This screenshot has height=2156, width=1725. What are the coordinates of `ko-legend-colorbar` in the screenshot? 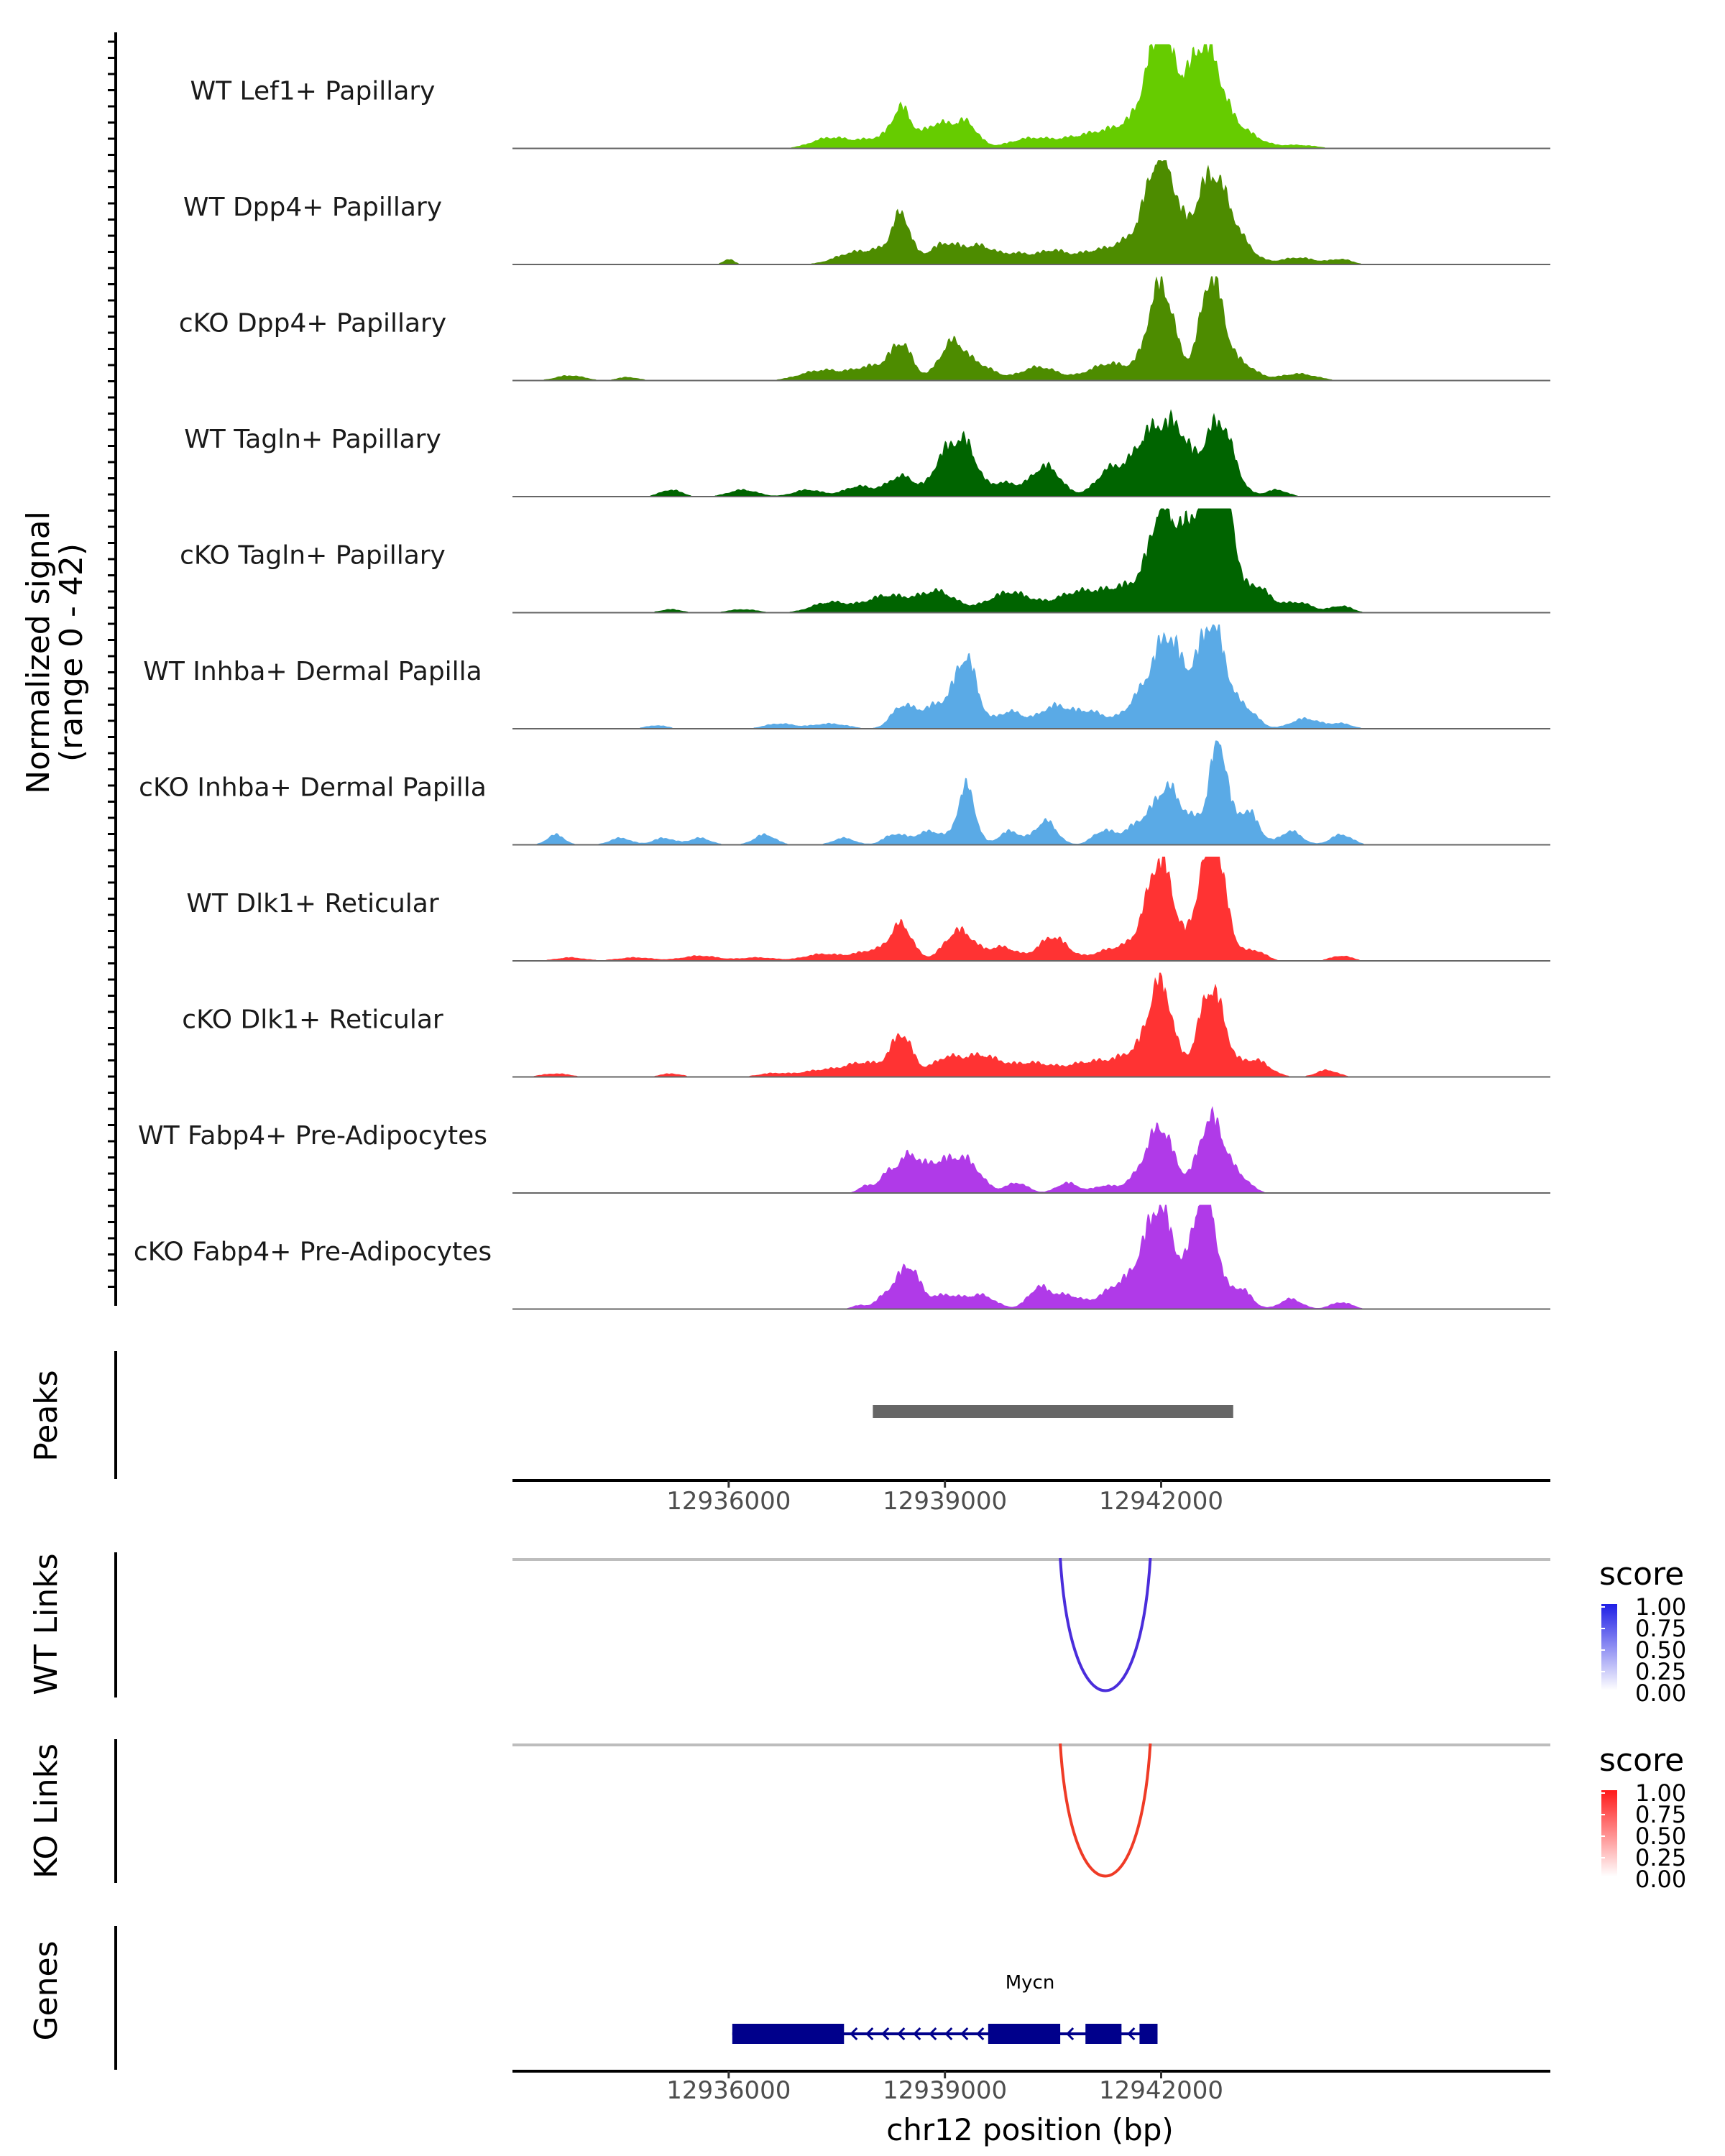 It's located at (1609, 1833).